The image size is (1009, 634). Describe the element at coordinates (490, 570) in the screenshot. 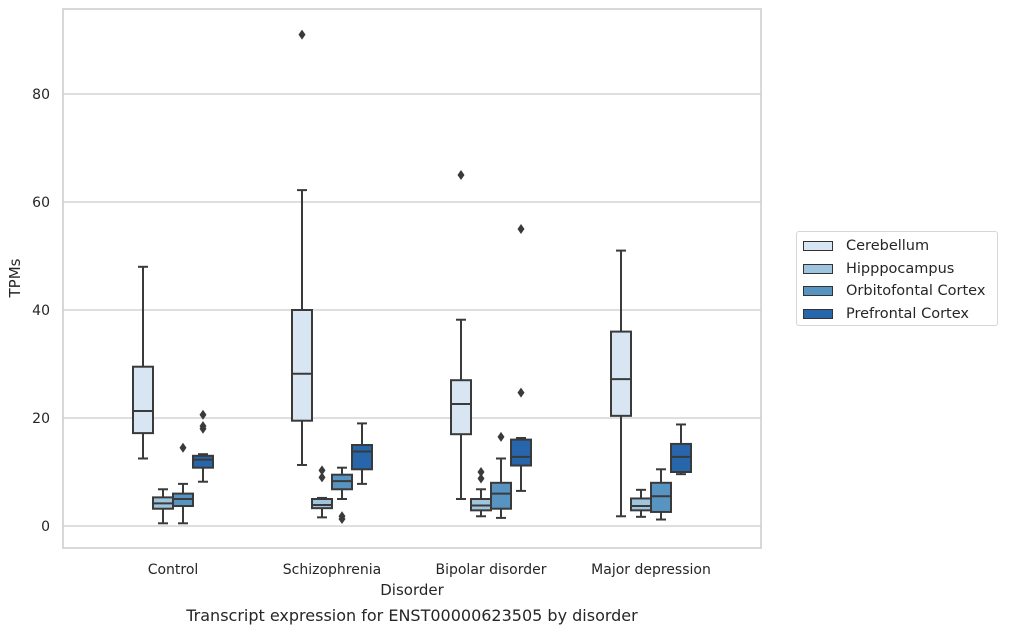

I see `x-tick-label: Bipolar disorder` at that location.